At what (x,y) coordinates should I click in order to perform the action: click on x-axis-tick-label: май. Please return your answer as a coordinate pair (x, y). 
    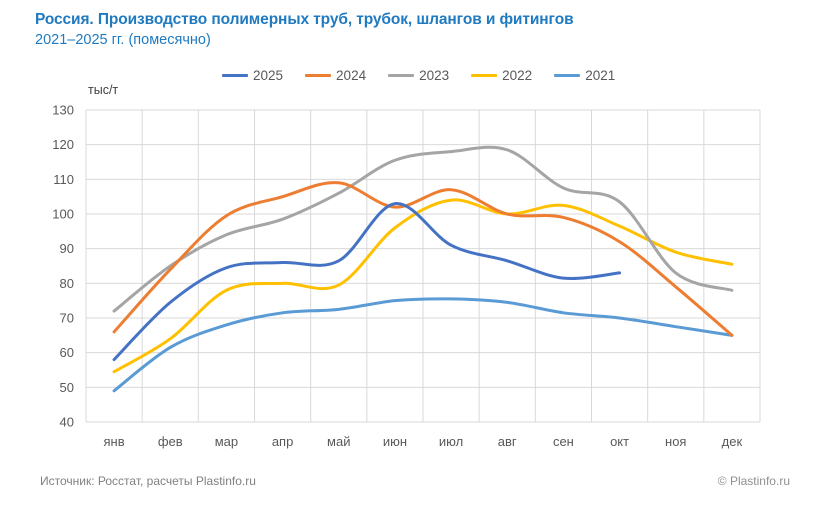
    Looking at the image, I should click on (338, 441).